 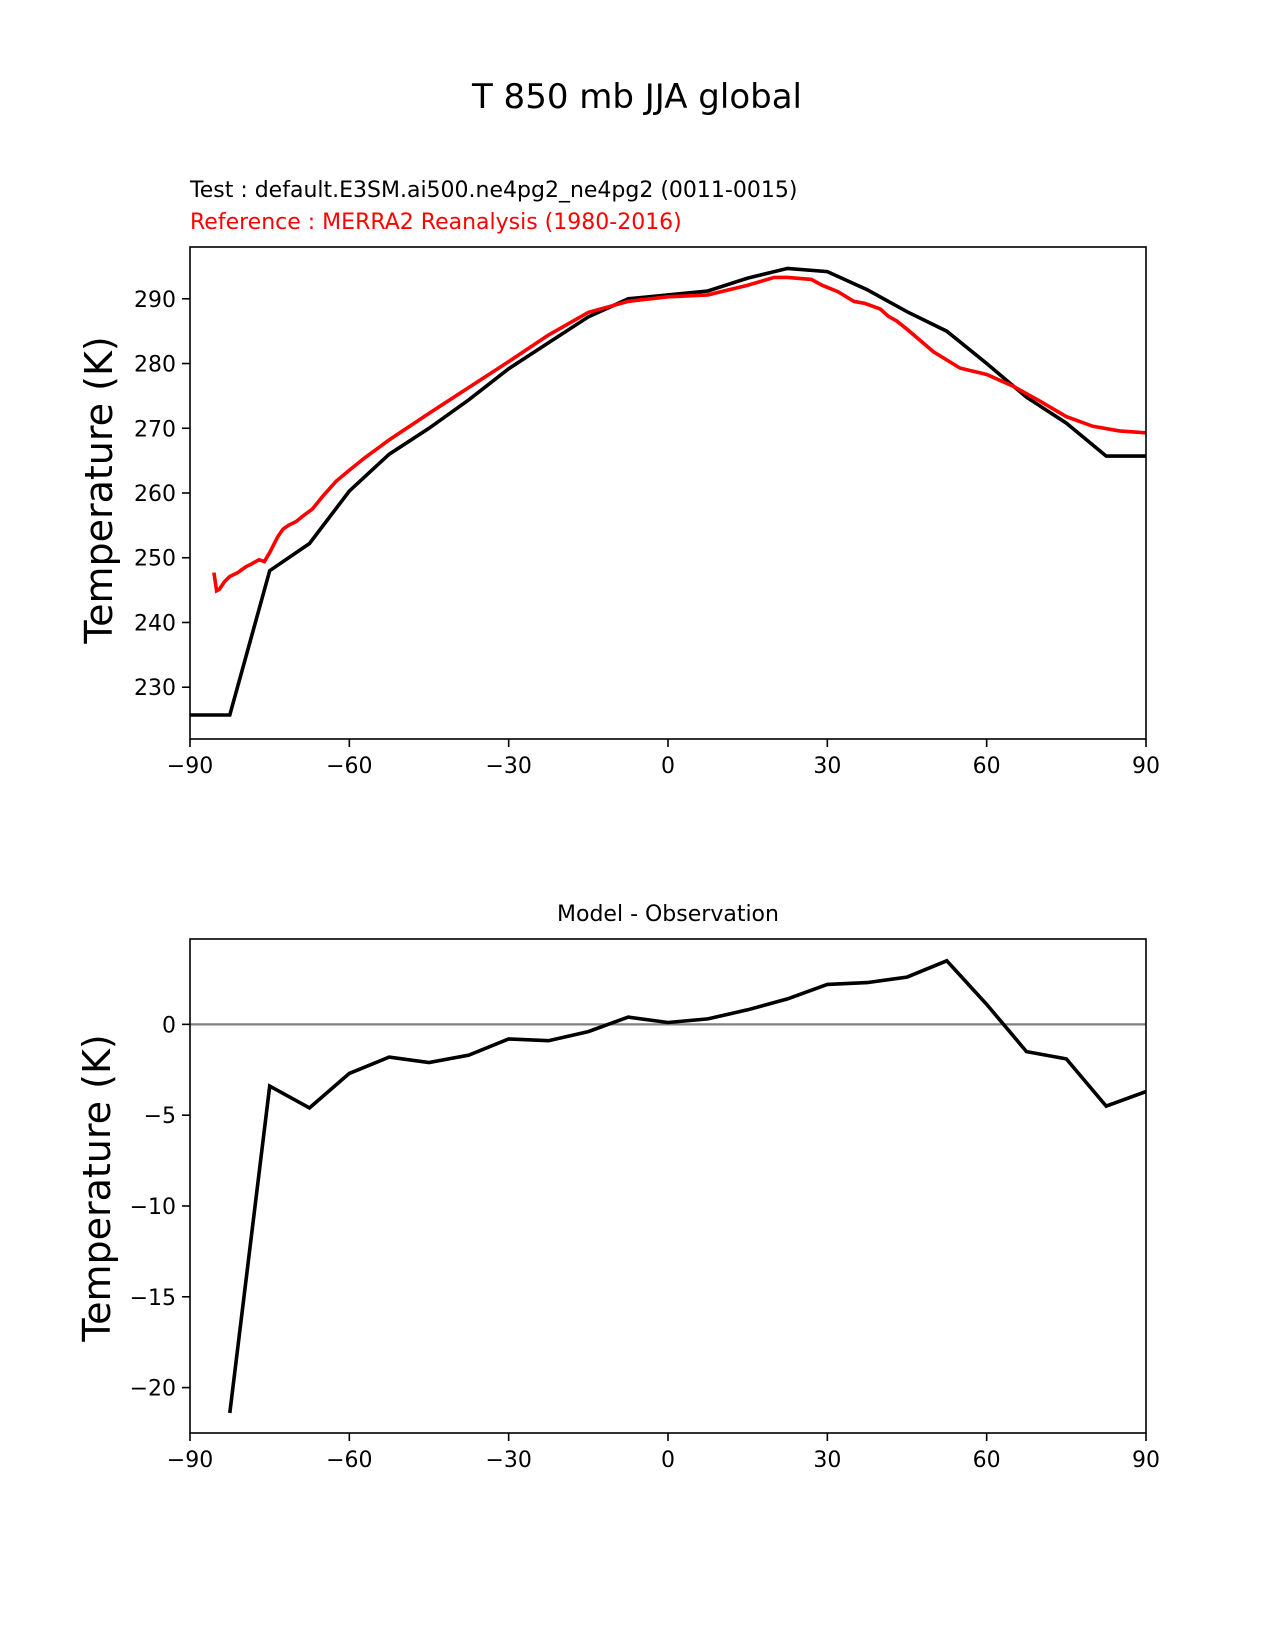 What do you see at coordinates (155, 300) in the screenshot?
I see `y-tick-label: 290` at bounding box center [155, 300].